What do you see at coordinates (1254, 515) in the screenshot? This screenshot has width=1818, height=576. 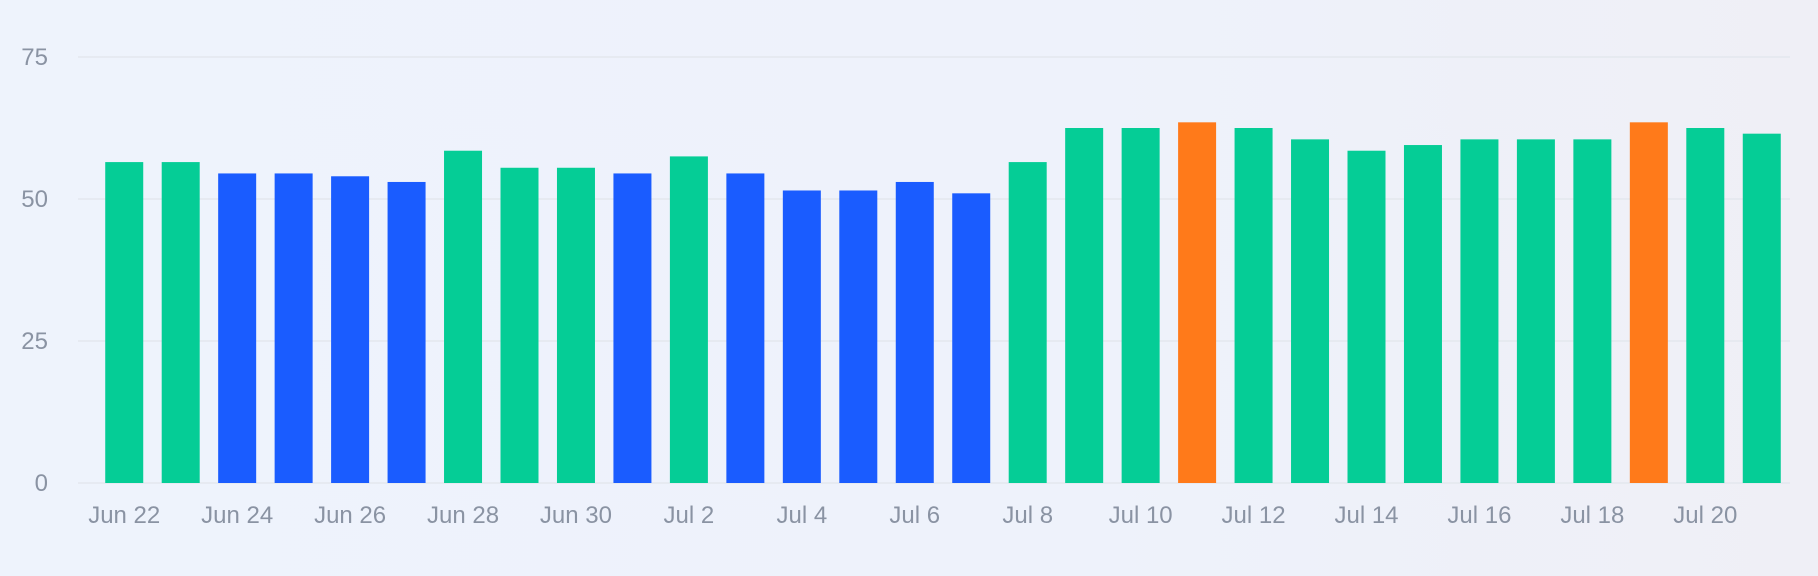 I see `x-tick-label: Jul 12` at bounding box center [1254, 515].